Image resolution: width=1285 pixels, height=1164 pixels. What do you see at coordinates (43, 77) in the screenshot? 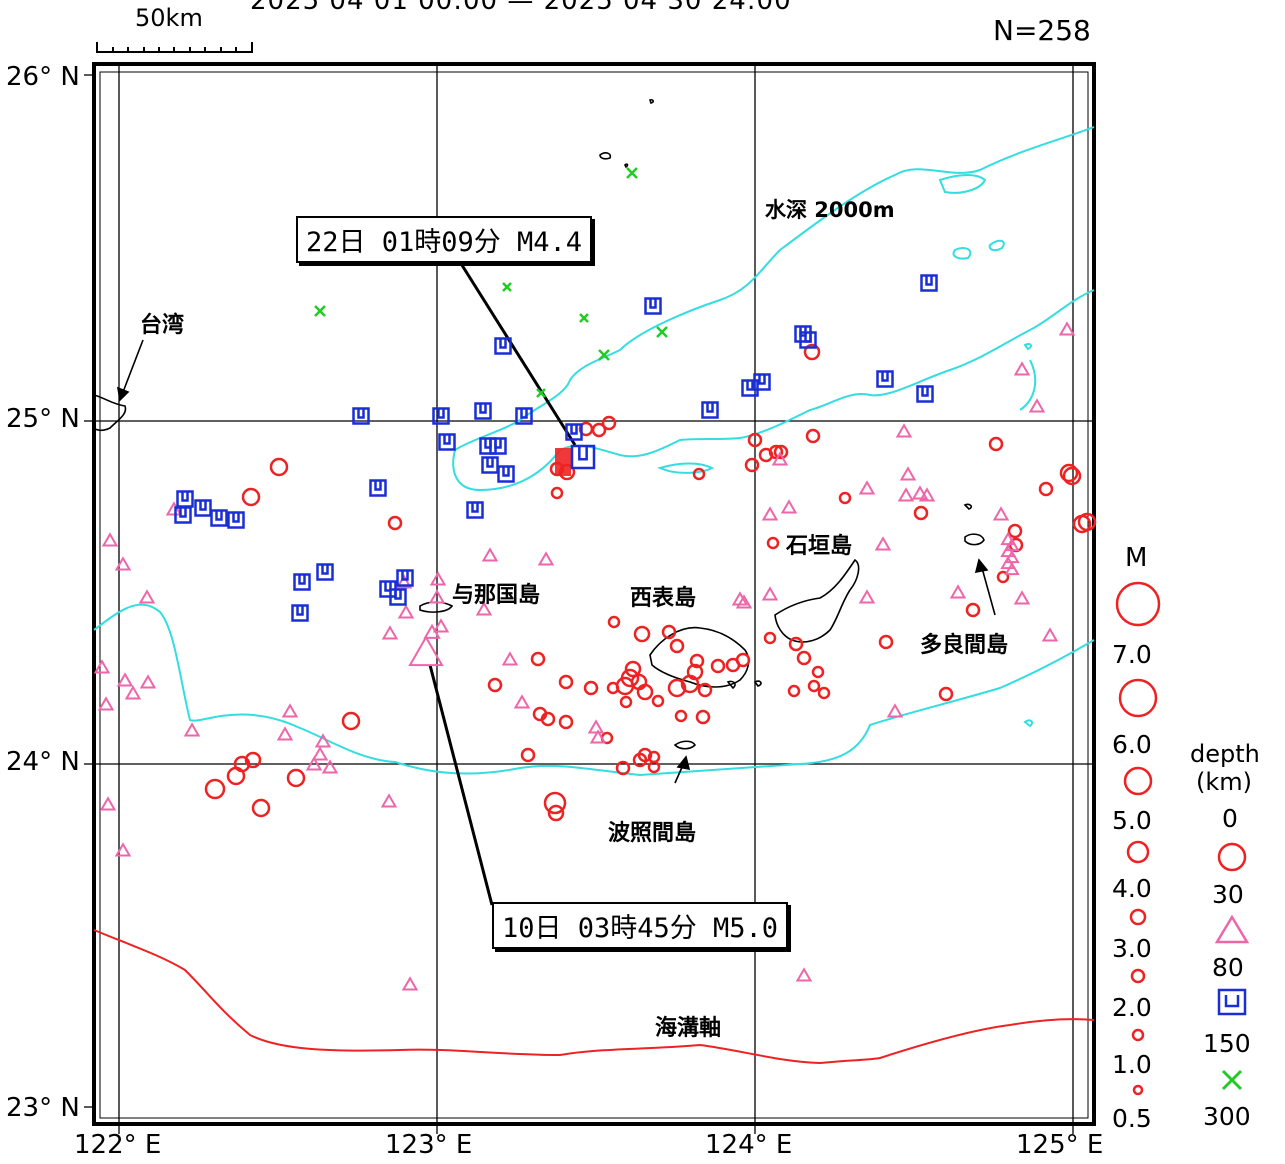
I see `lat-label-26: 26° N` at bounding box center [43, 77].